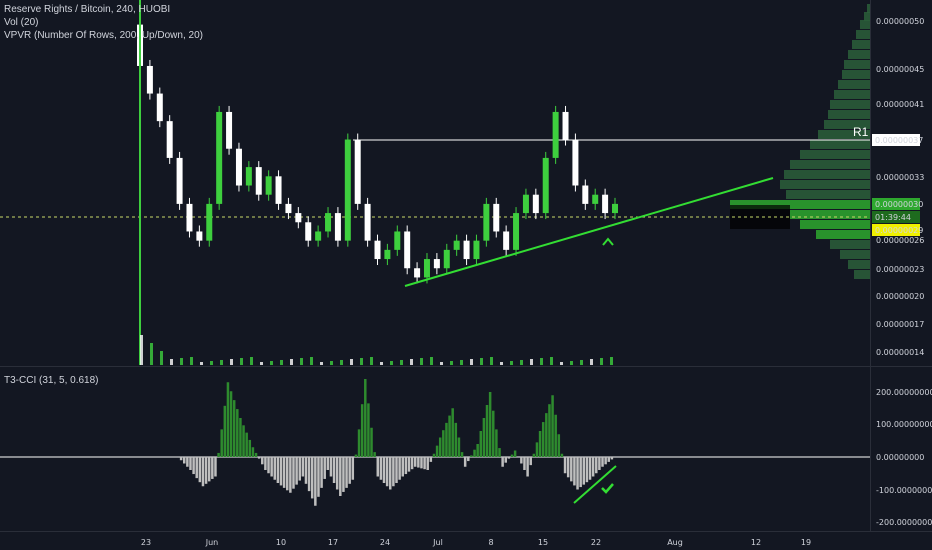 Image resolution: width=932 pixels, height=550 pixels. I want to click on price-axis-label: 0.00000014, so click(900, 352).